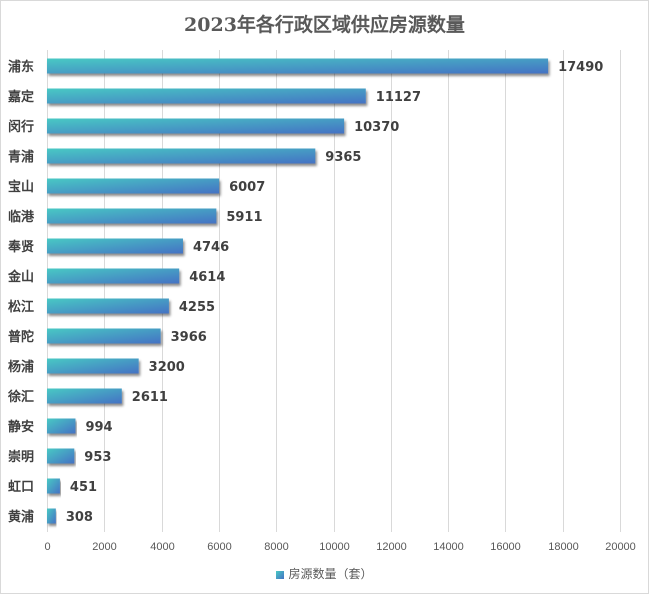 Image resolution: width=649 pixels, height=594 pixels. What do you see at coordinates (343, 157) in the screenshot?
I see `data-label: 9365` at bounding box center [343, 157].